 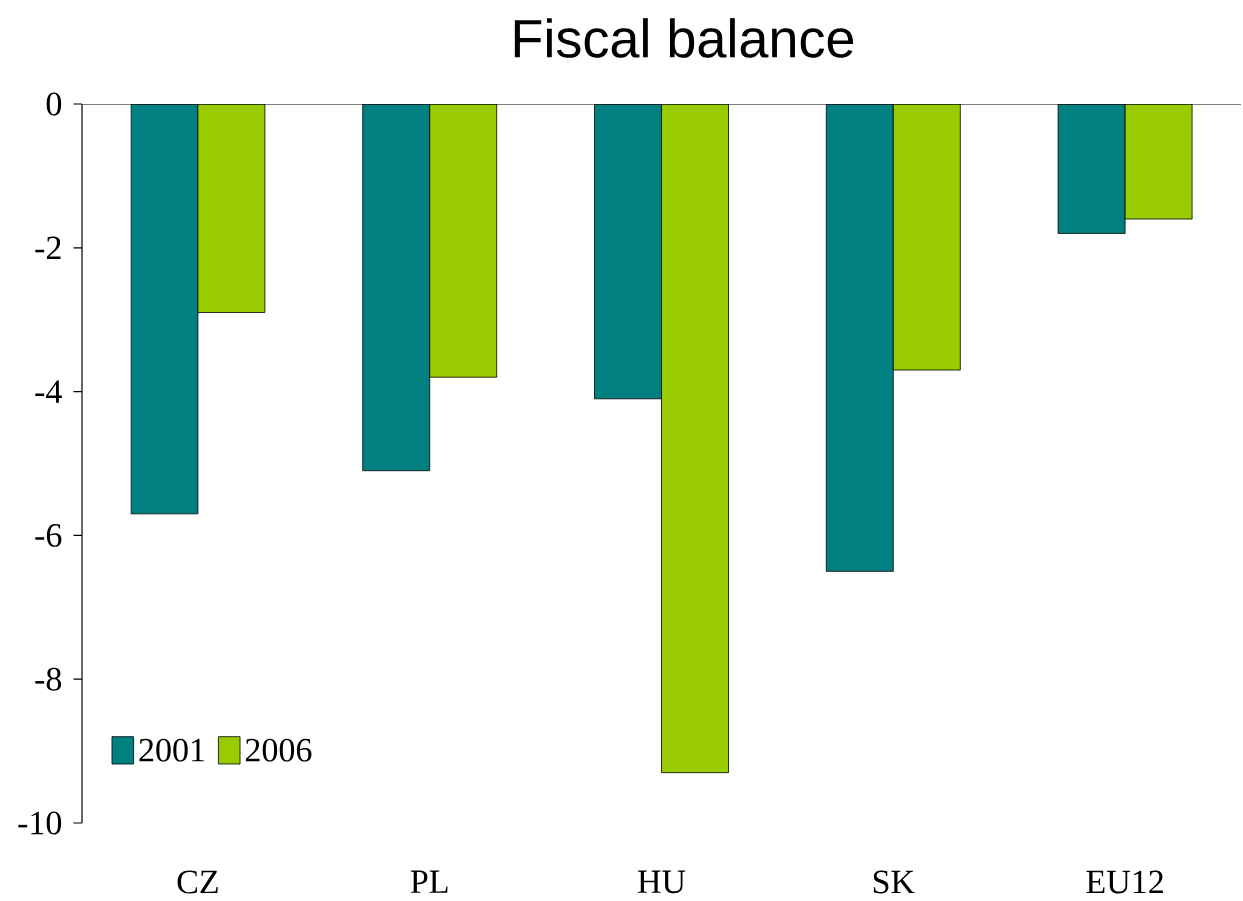 I want to click on x-tick-label: EU12, so click(x=1124, y=882).